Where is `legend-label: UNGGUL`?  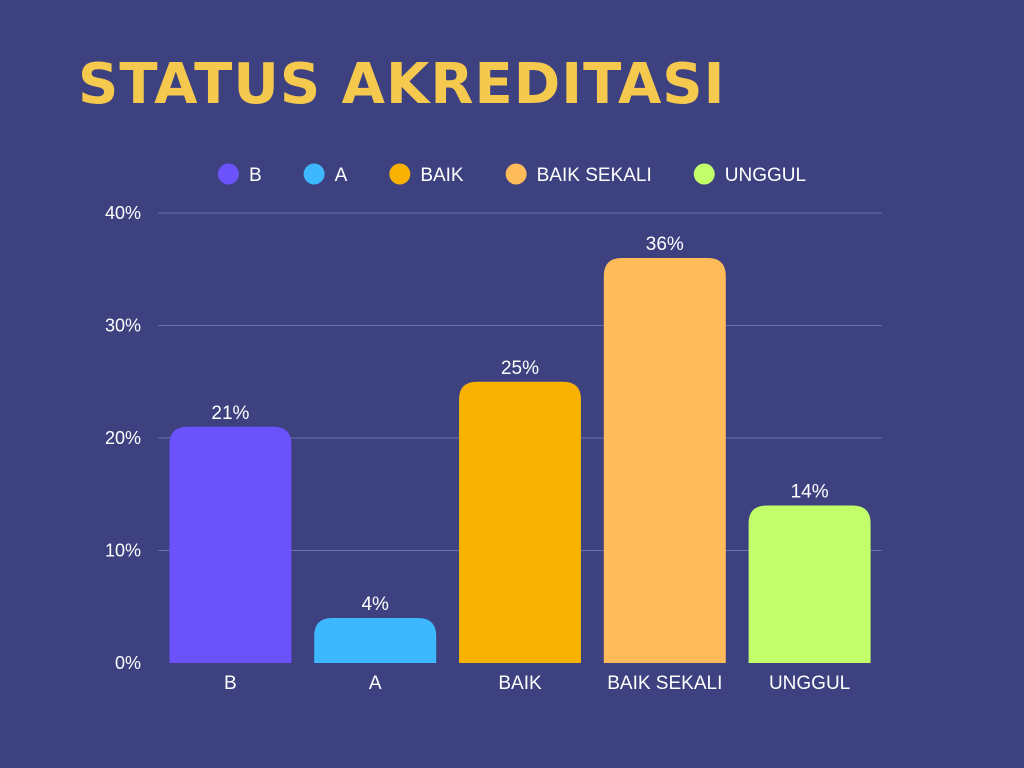
legend-label: UNGGUL is located at coordinates (765, 175).